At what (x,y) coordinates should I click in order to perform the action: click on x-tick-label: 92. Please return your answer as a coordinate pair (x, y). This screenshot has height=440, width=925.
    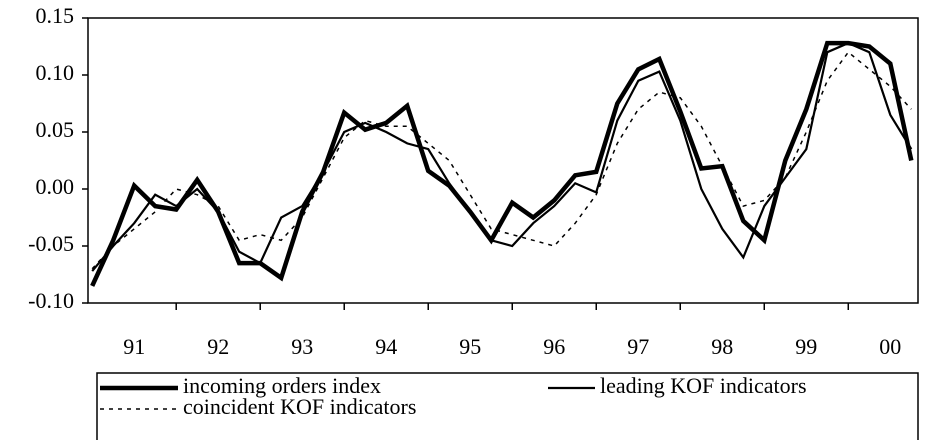
    Looking at the image, I should click on (218, 346).